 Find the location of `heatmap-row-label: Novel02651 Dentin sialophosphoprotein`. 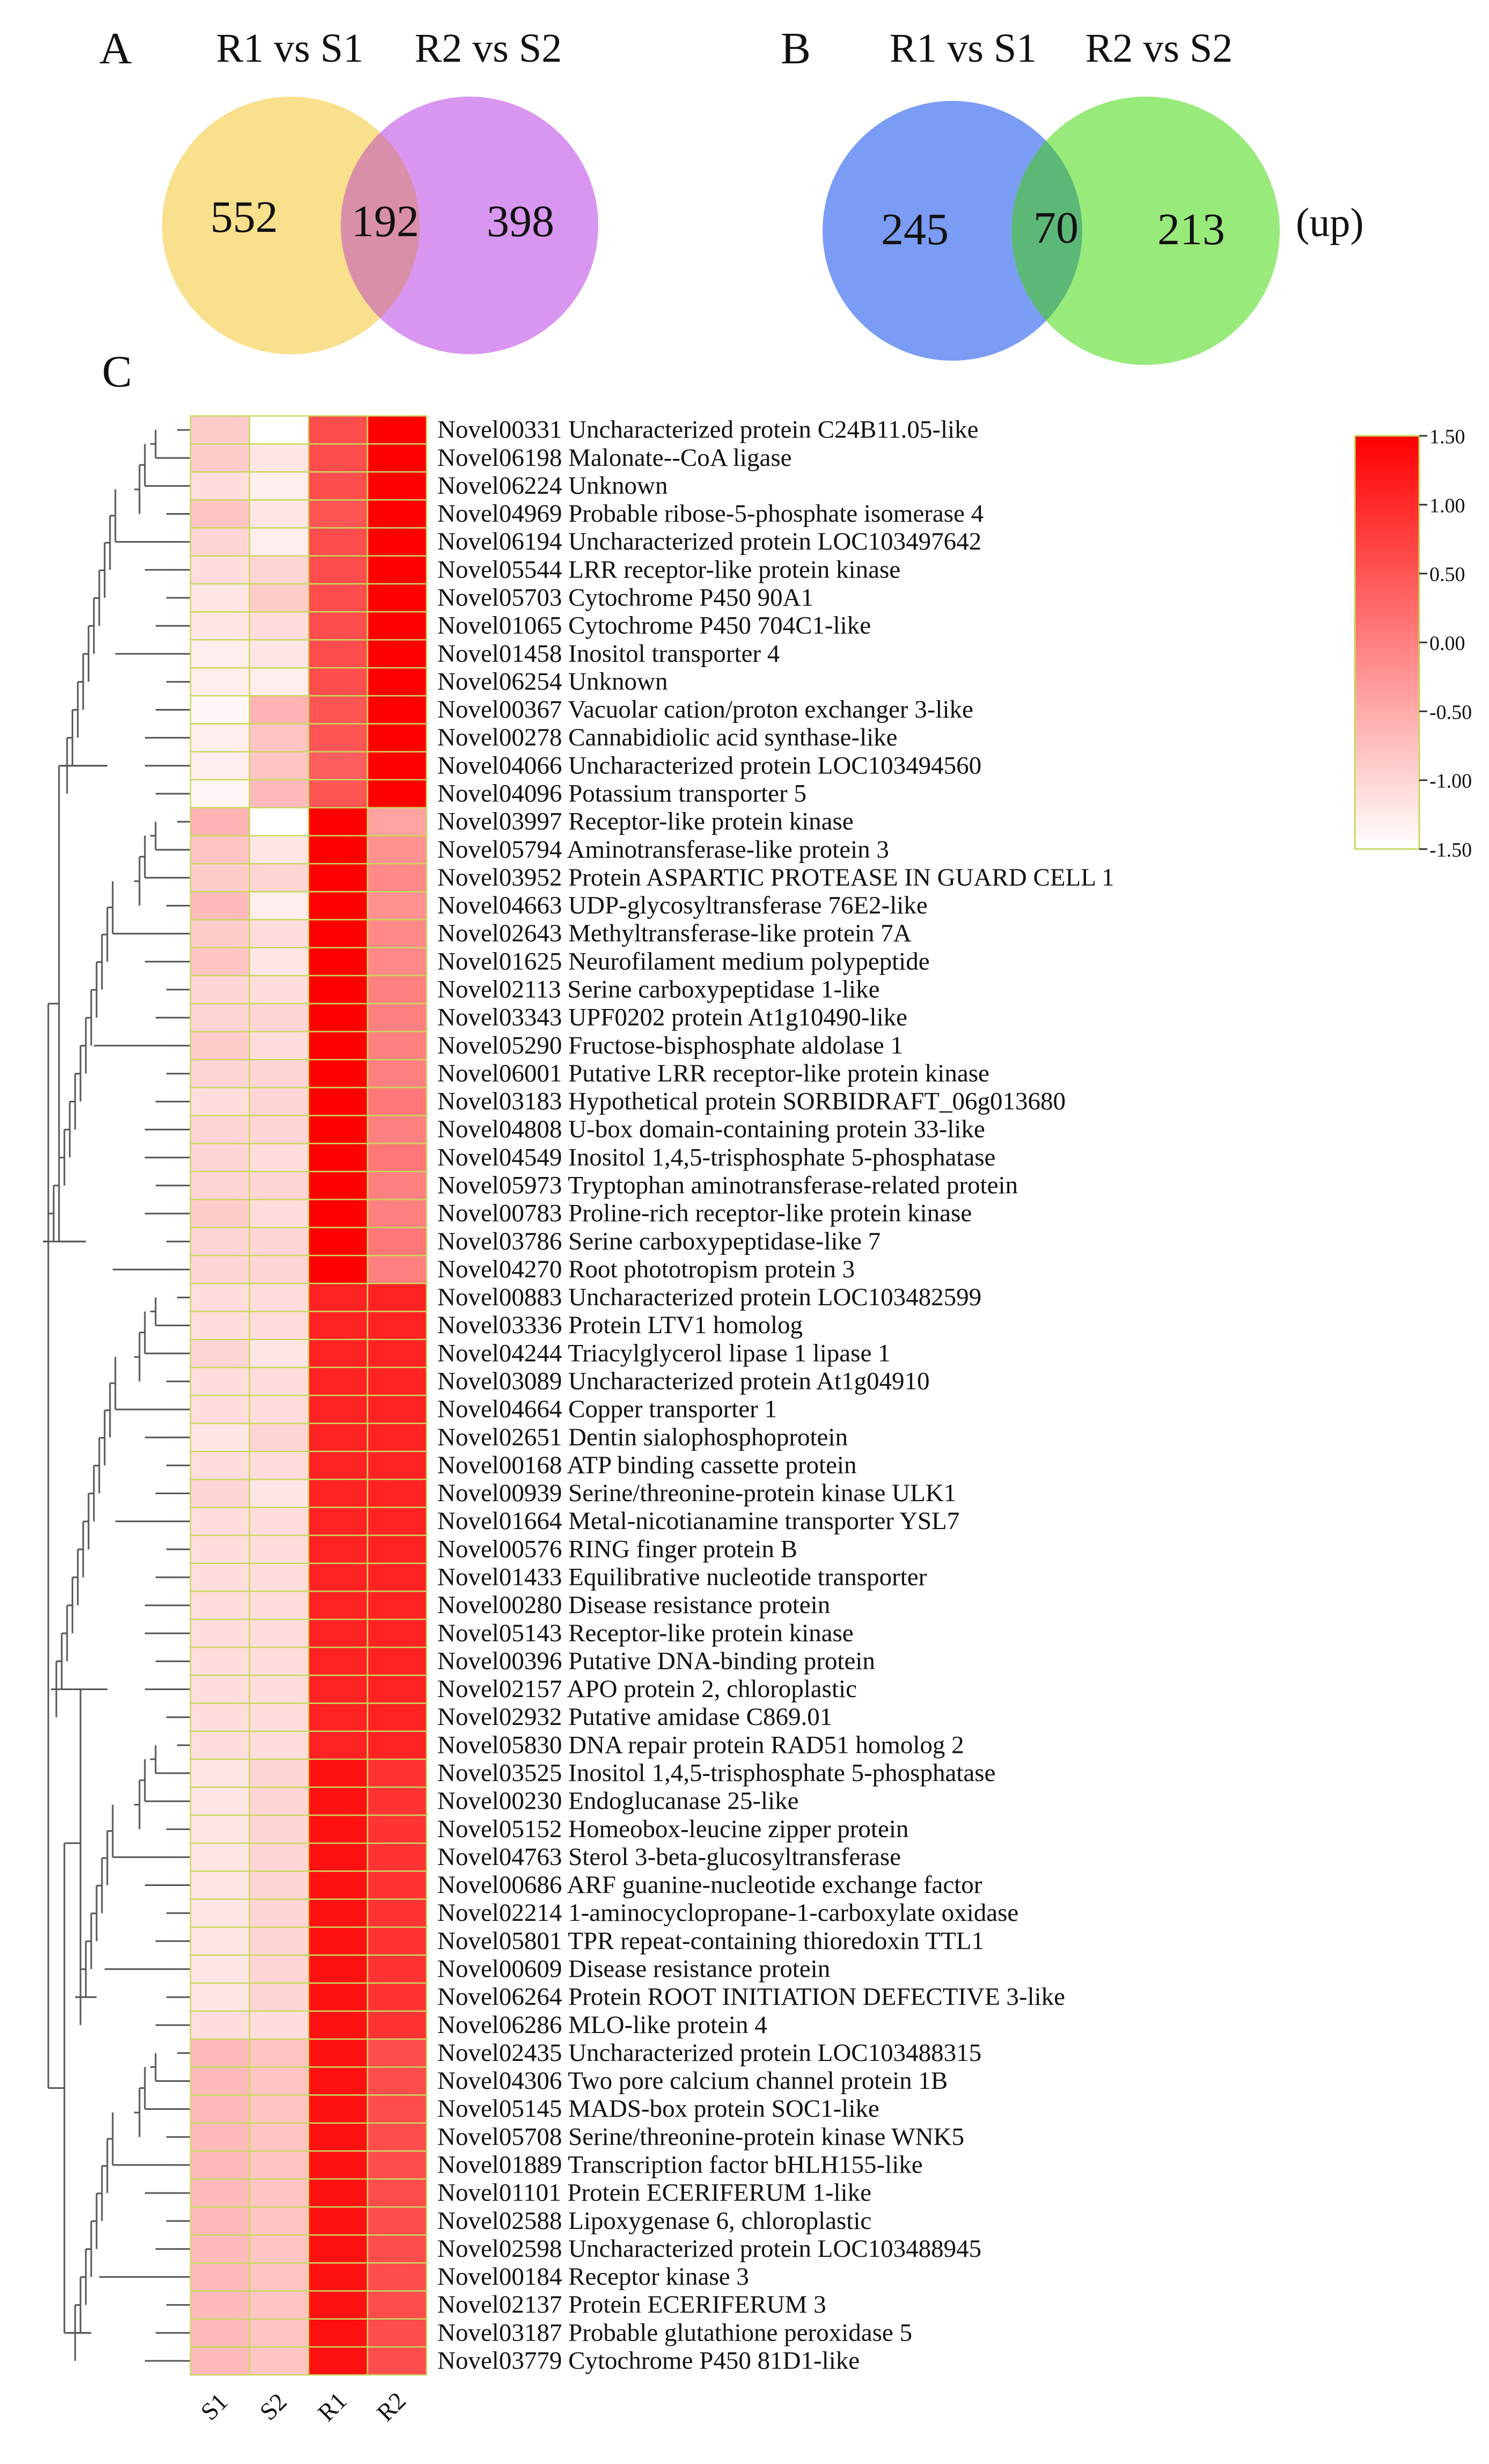

heatmap-row-label: Novel02651 Dentin sialophosphoprotein is located at coordinates (642, 1437).